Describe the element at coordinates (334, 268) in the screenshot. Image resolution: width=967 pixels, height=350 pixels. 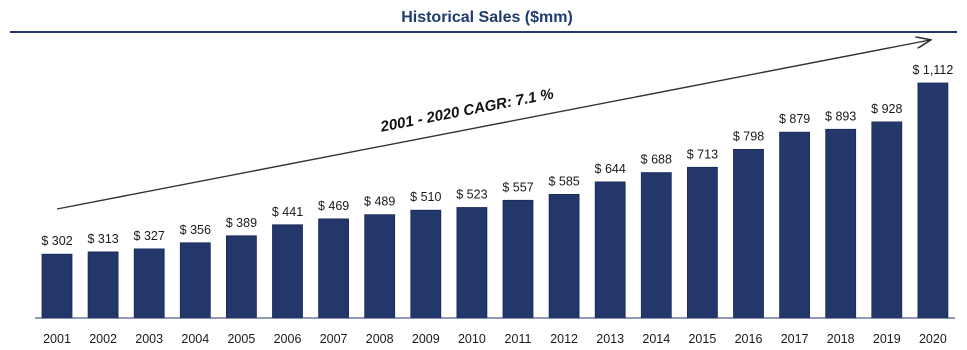
I see `bar-2007` at that location.